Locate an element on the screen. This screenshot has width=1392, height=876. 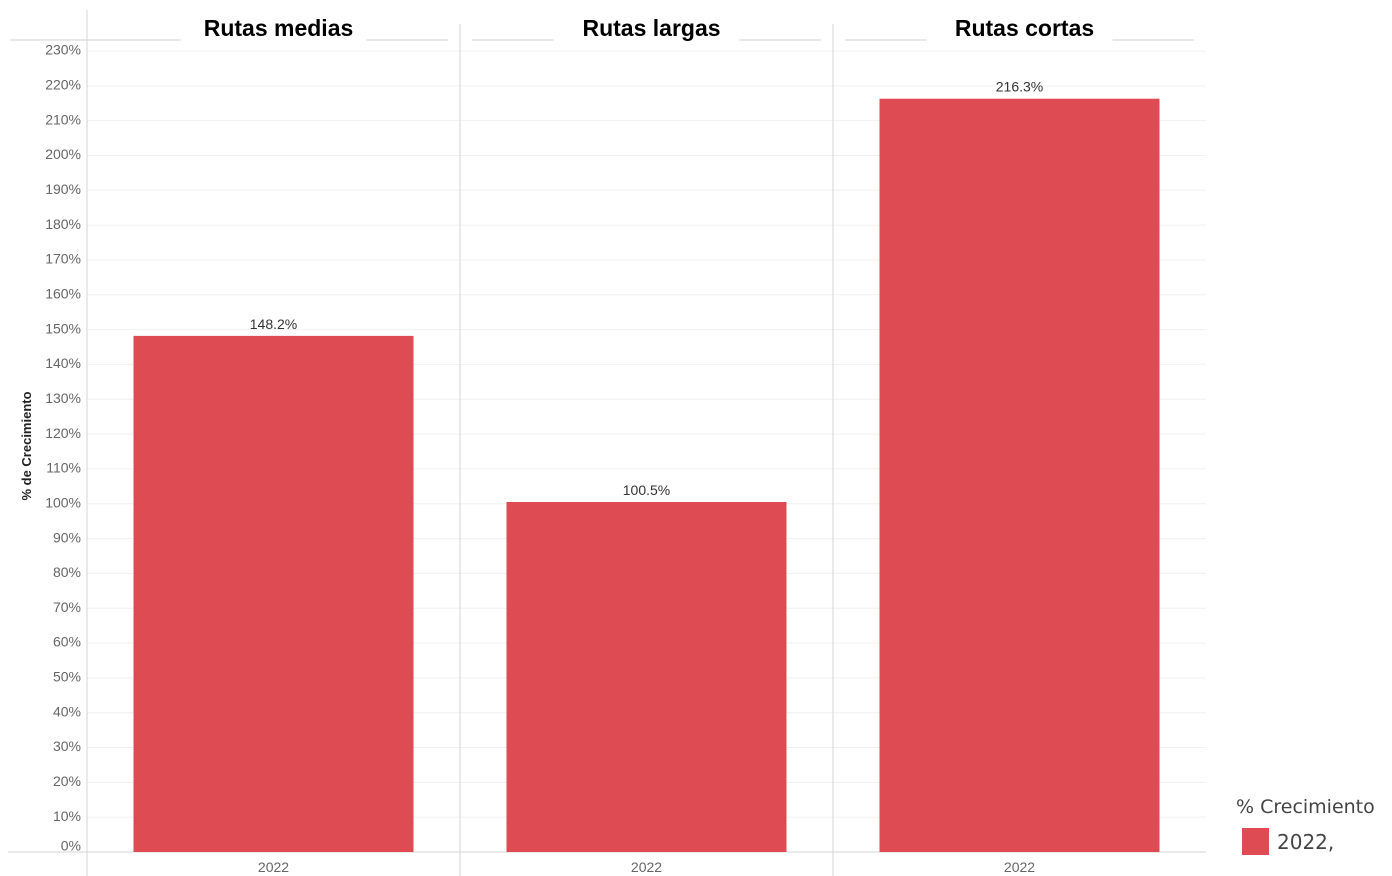
y-axis-title: % de Crecimiento is located at coordinates (26, 445).